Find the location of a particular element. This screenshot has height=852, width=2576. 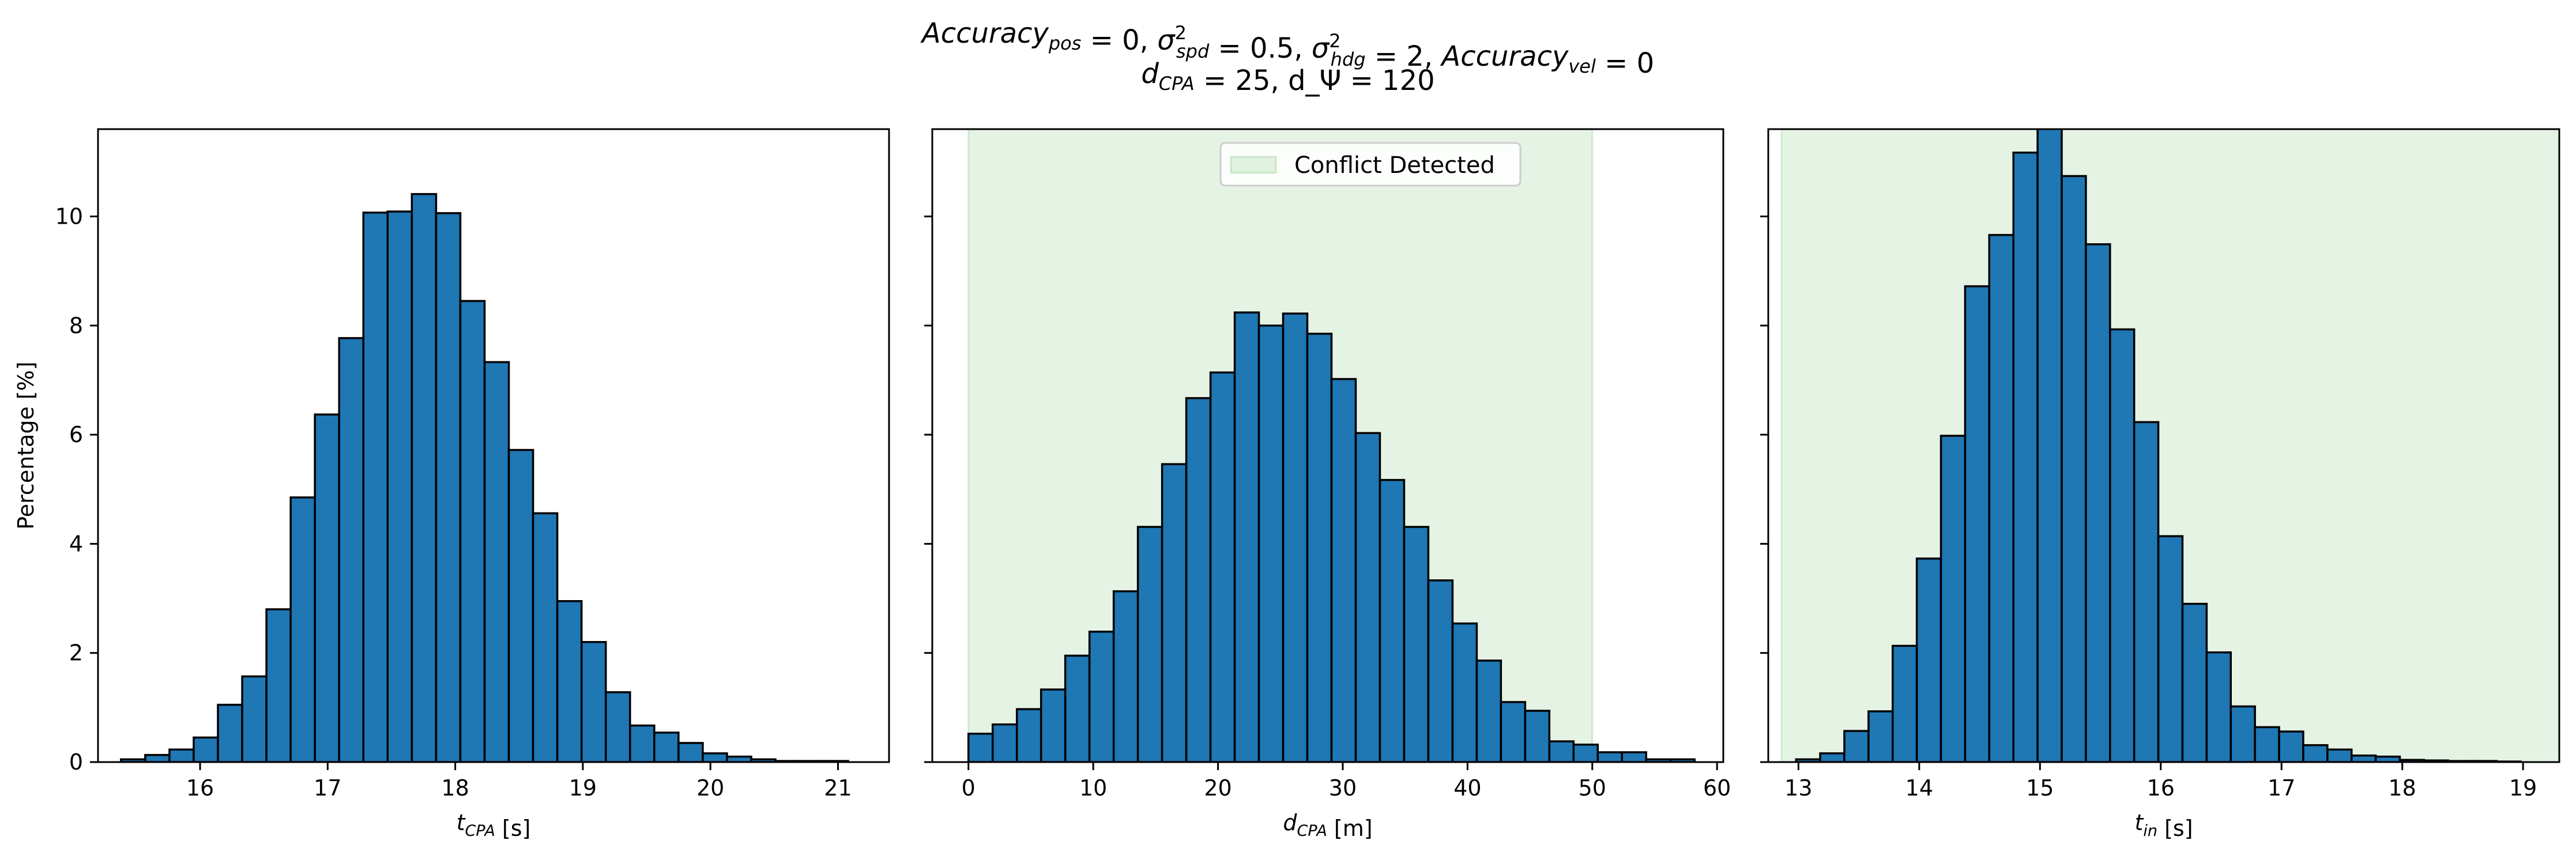

x-tick-label: 19 is located at coordinates (583, 788).